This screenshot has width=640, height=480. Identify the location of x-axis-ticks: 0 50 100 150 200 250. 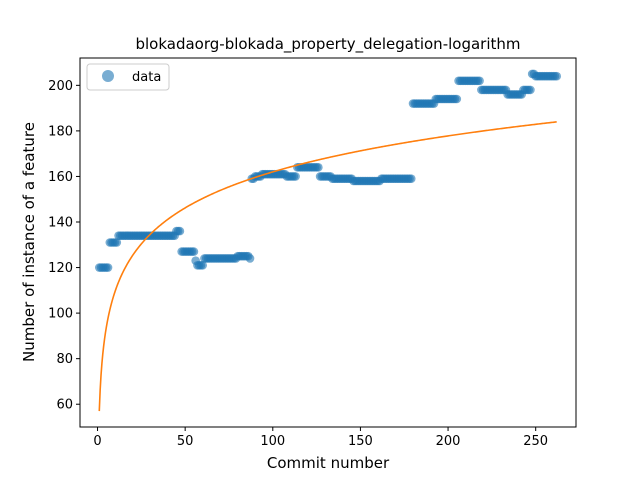
(320, 438).